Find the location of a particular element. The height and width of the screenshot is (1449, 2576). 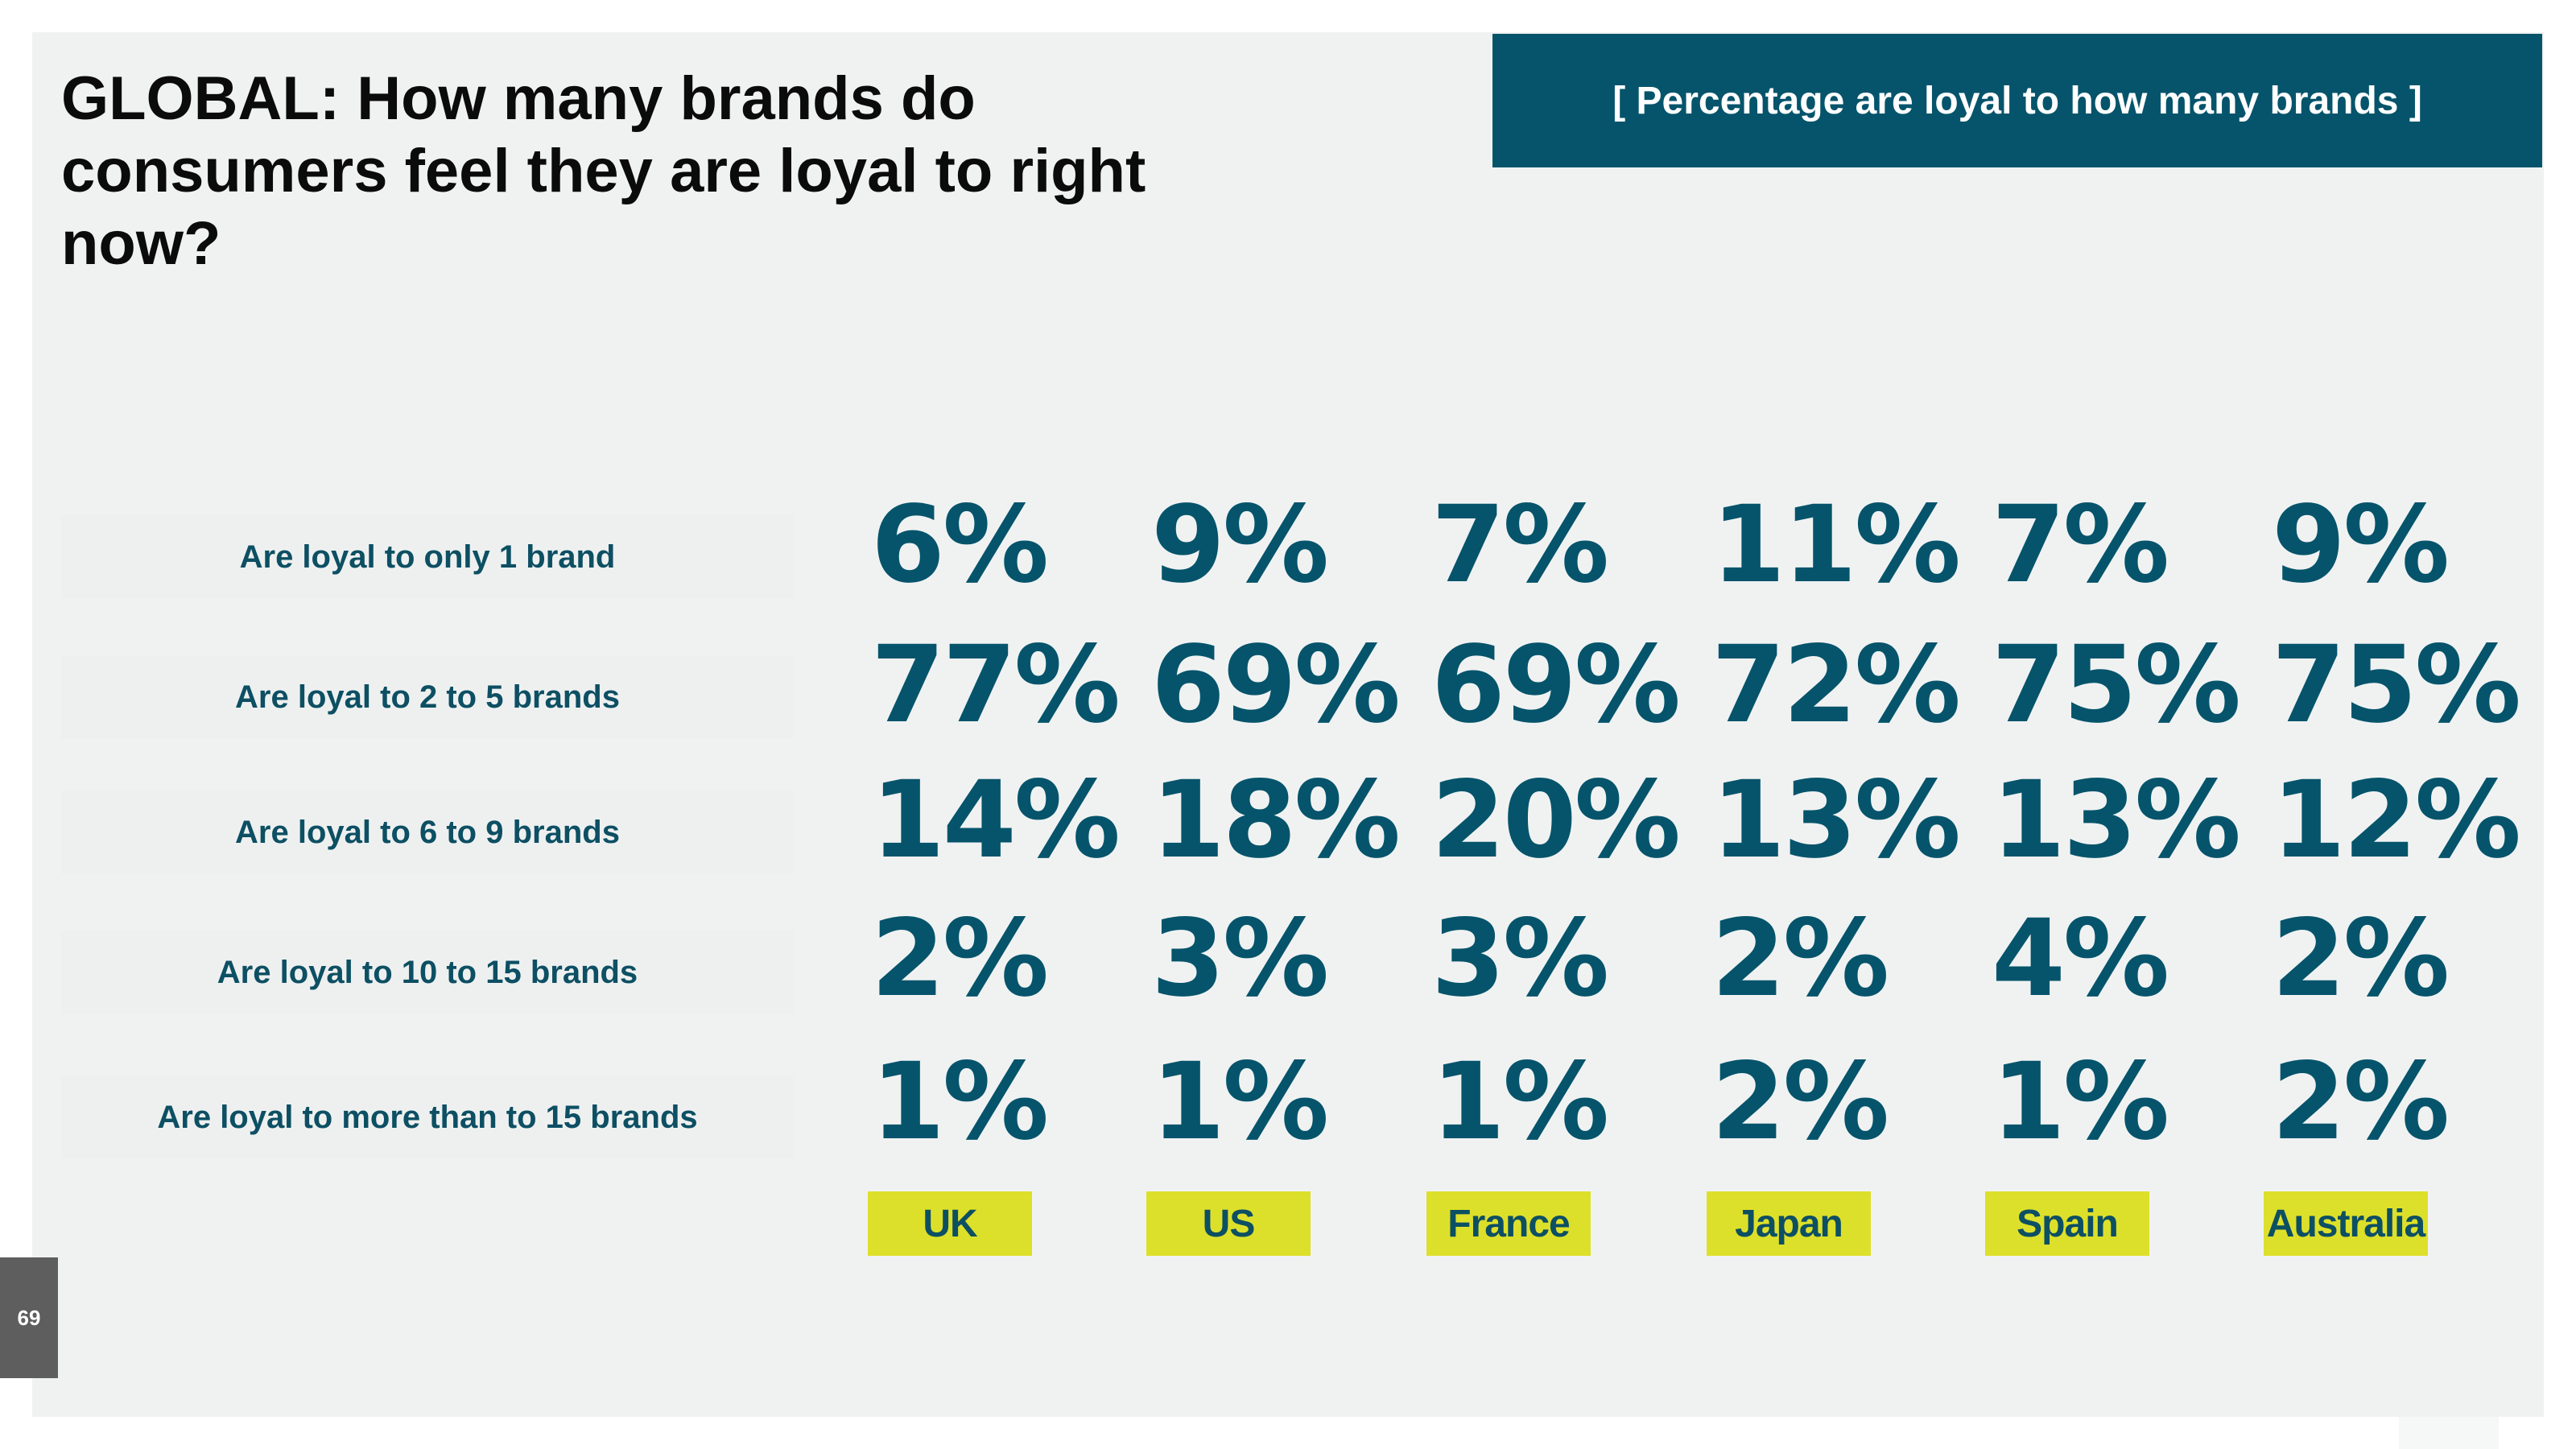

country-tag-spain: Spain is located at coordinates (2067, 1223).